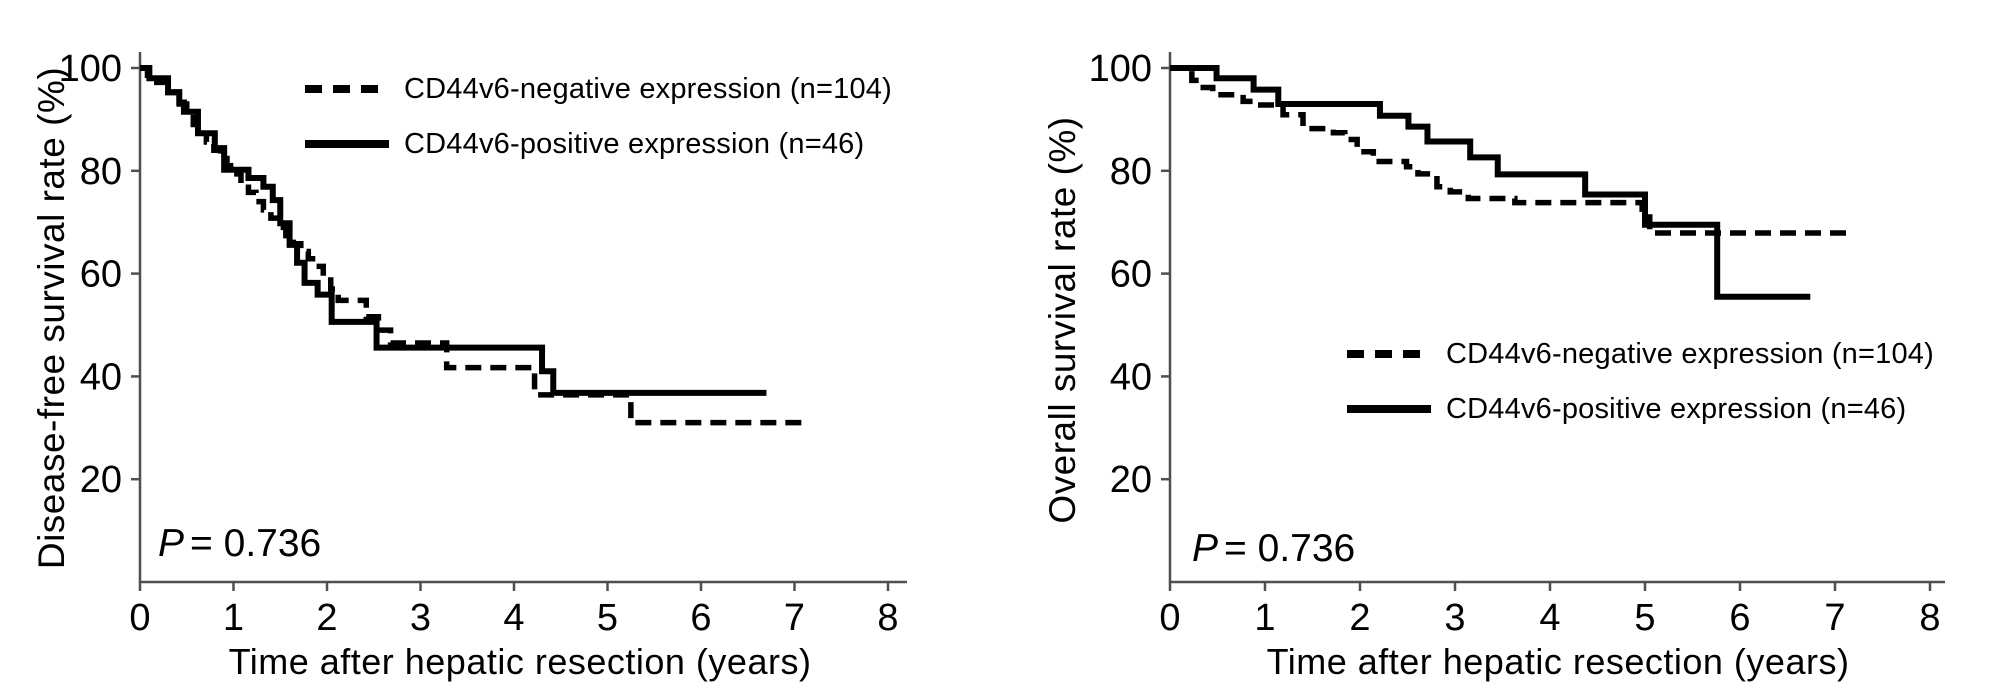 The height and width of the screenshot is (690, 1996). What do you see at coordinates (1676, 408) in the screenshot?
I see `legend-label-positive-right: CD44v6-positive expression (n=46)` at bounding box center [1676, 408].